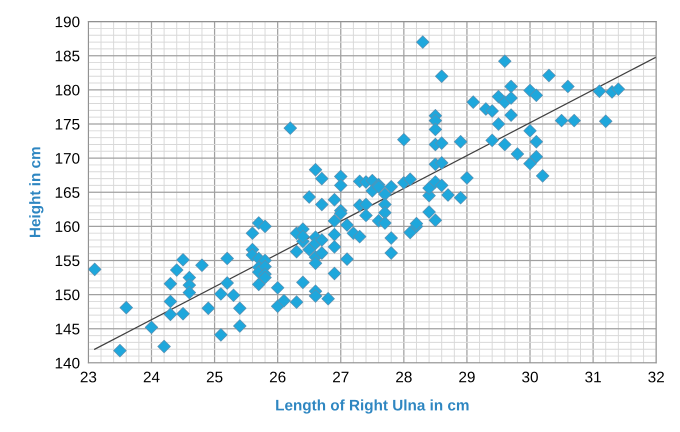 This screenshot has height=432, width=680. What do you see at coordinates (68, 158) in the screenshot?
I see `y-tick-label: 170` at bounding box center [68, 158].